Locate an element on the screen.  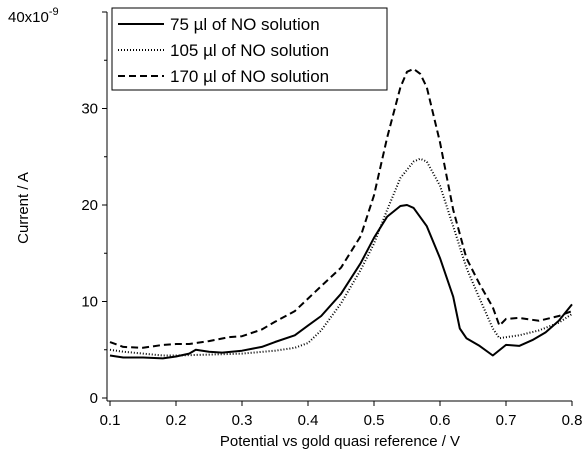
legend-label: 75 µl of NO solution is located at coordinates (245, 24).